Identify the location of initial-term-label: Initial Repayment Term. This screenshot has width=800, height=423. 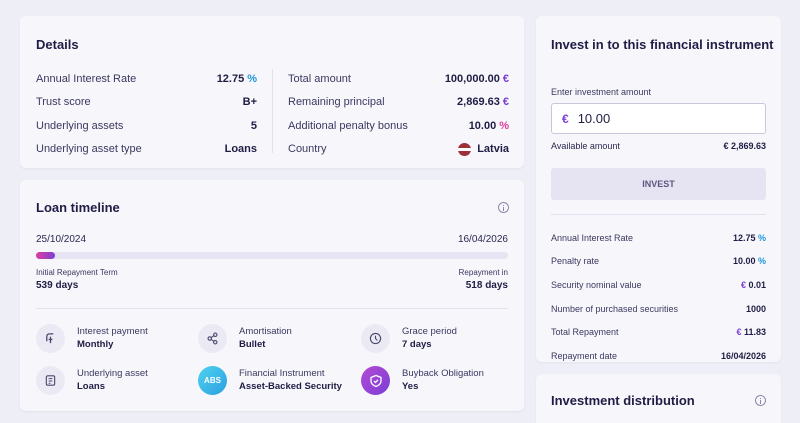
(77, 272).